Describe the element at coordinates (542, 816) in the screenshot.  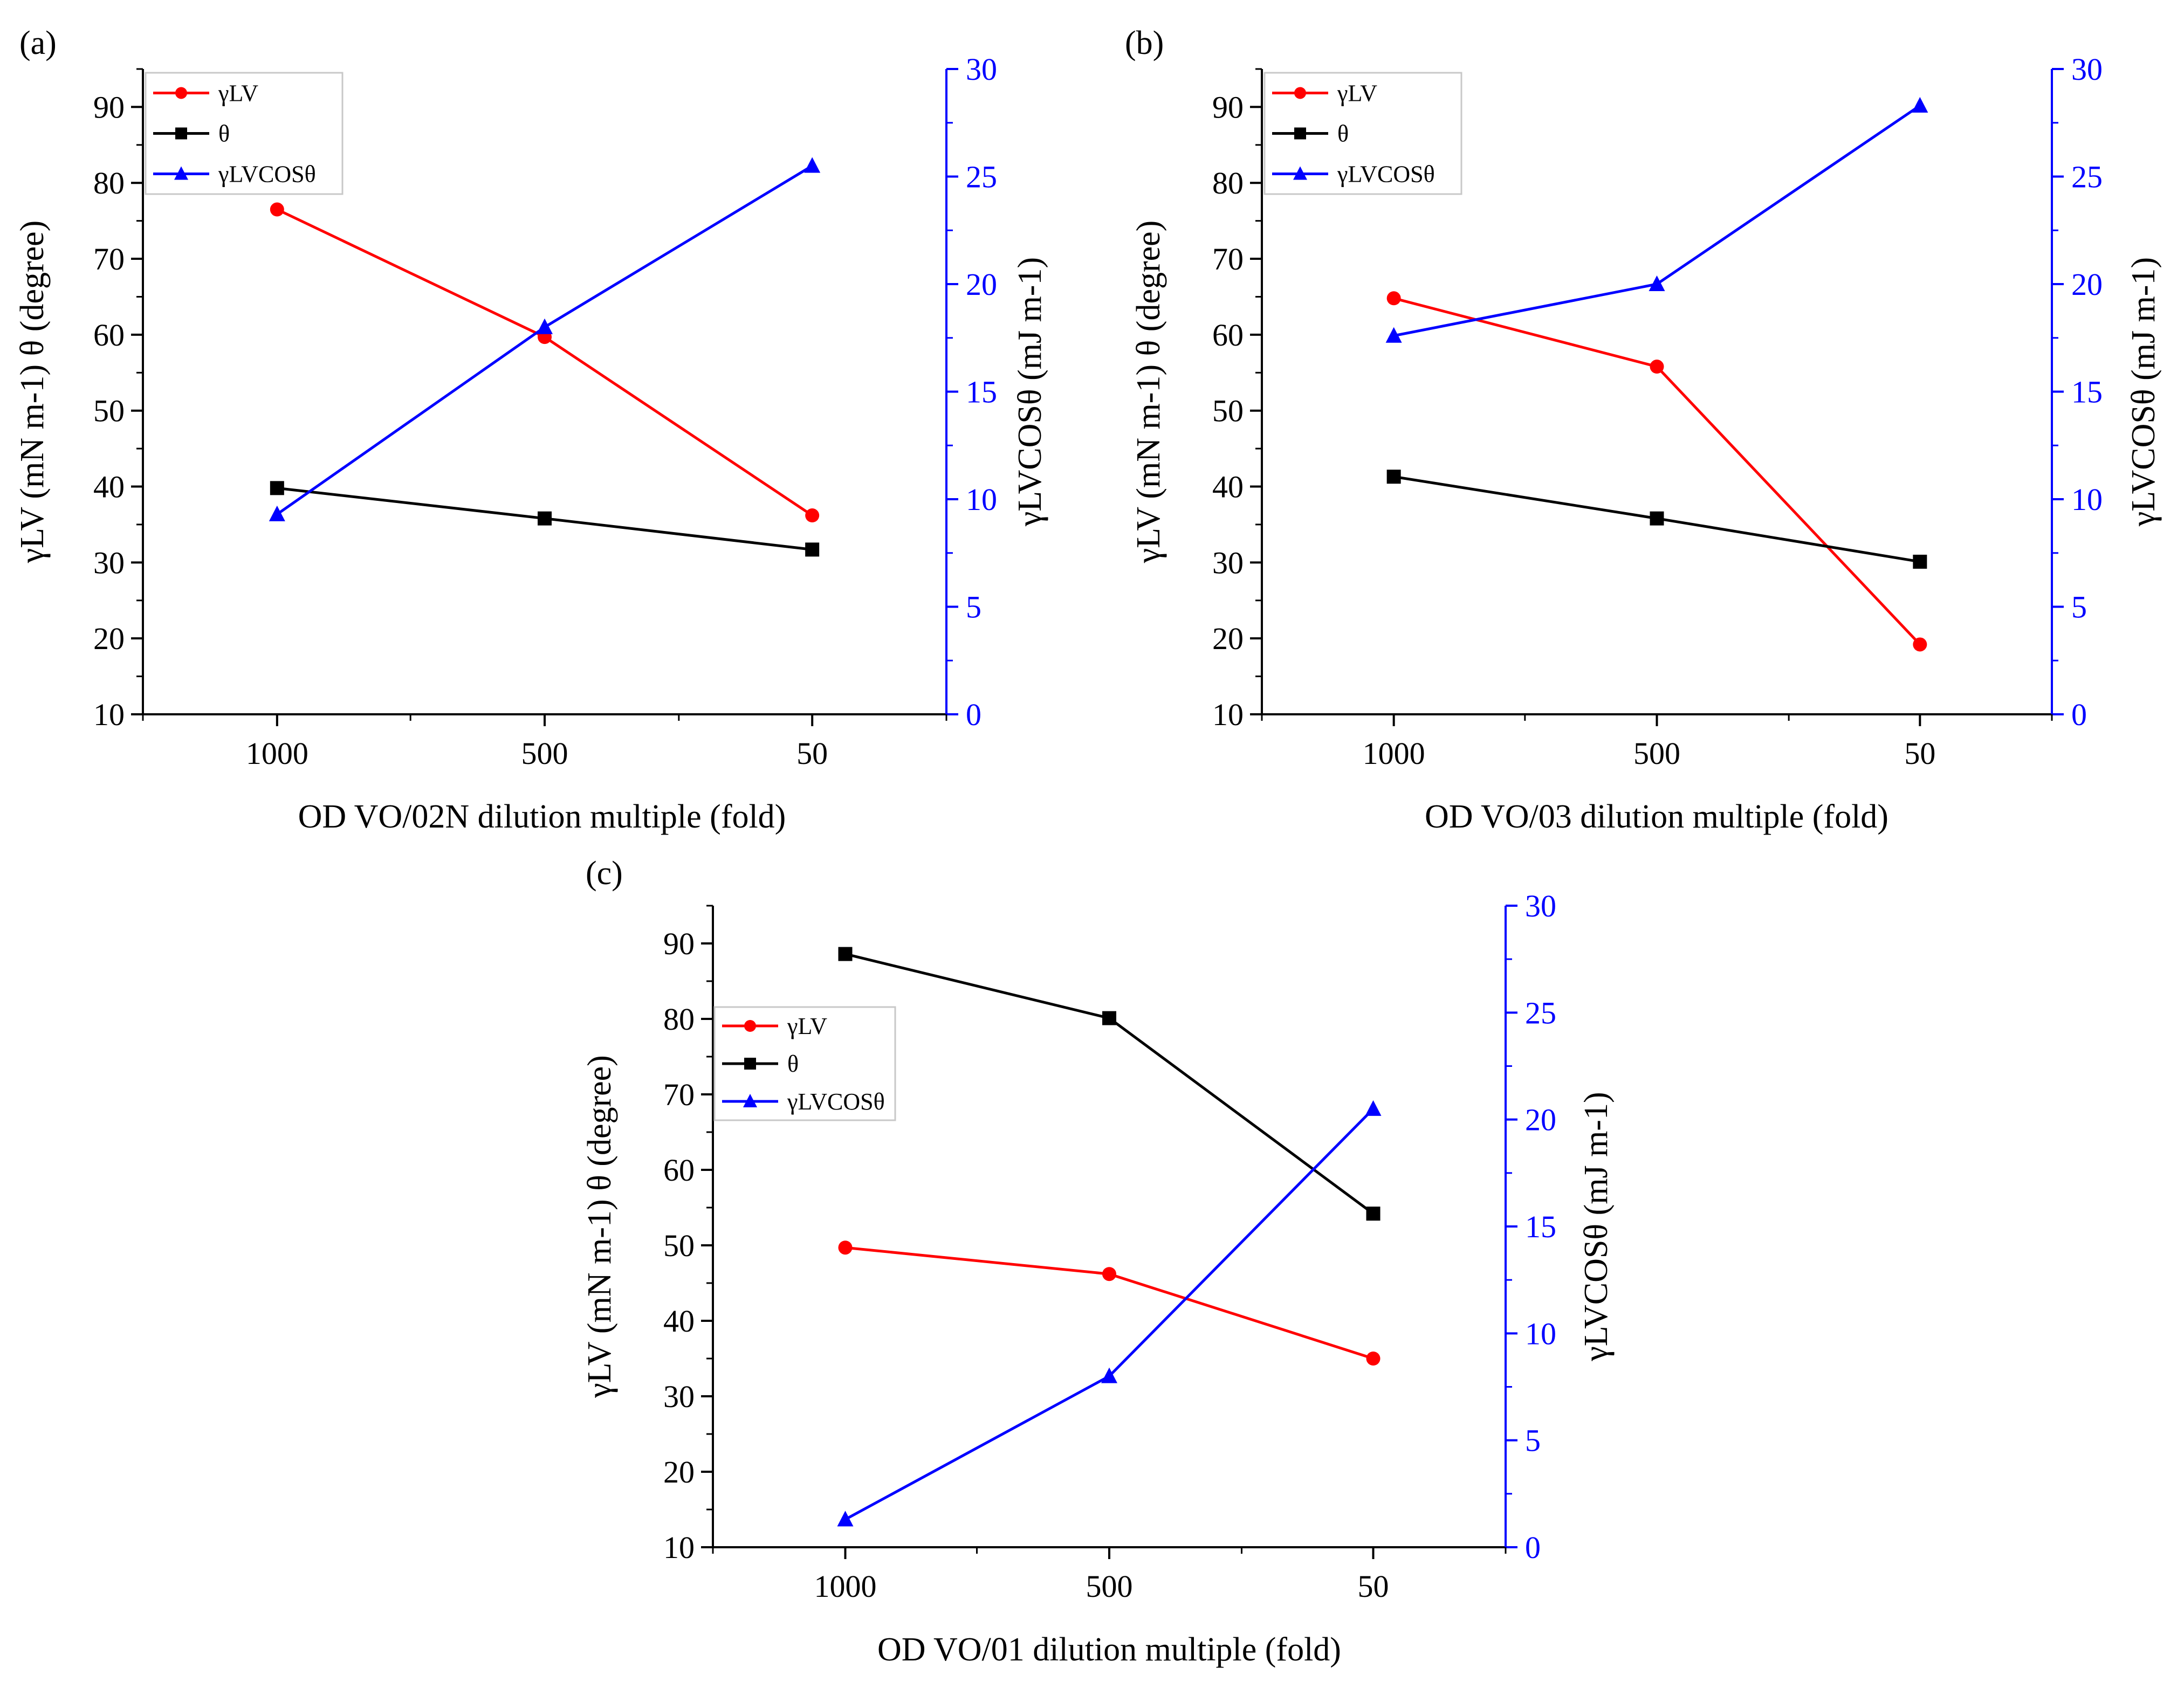
I see `x-axis-label: OD VO/02N dilution multiple (fold)` at that location.